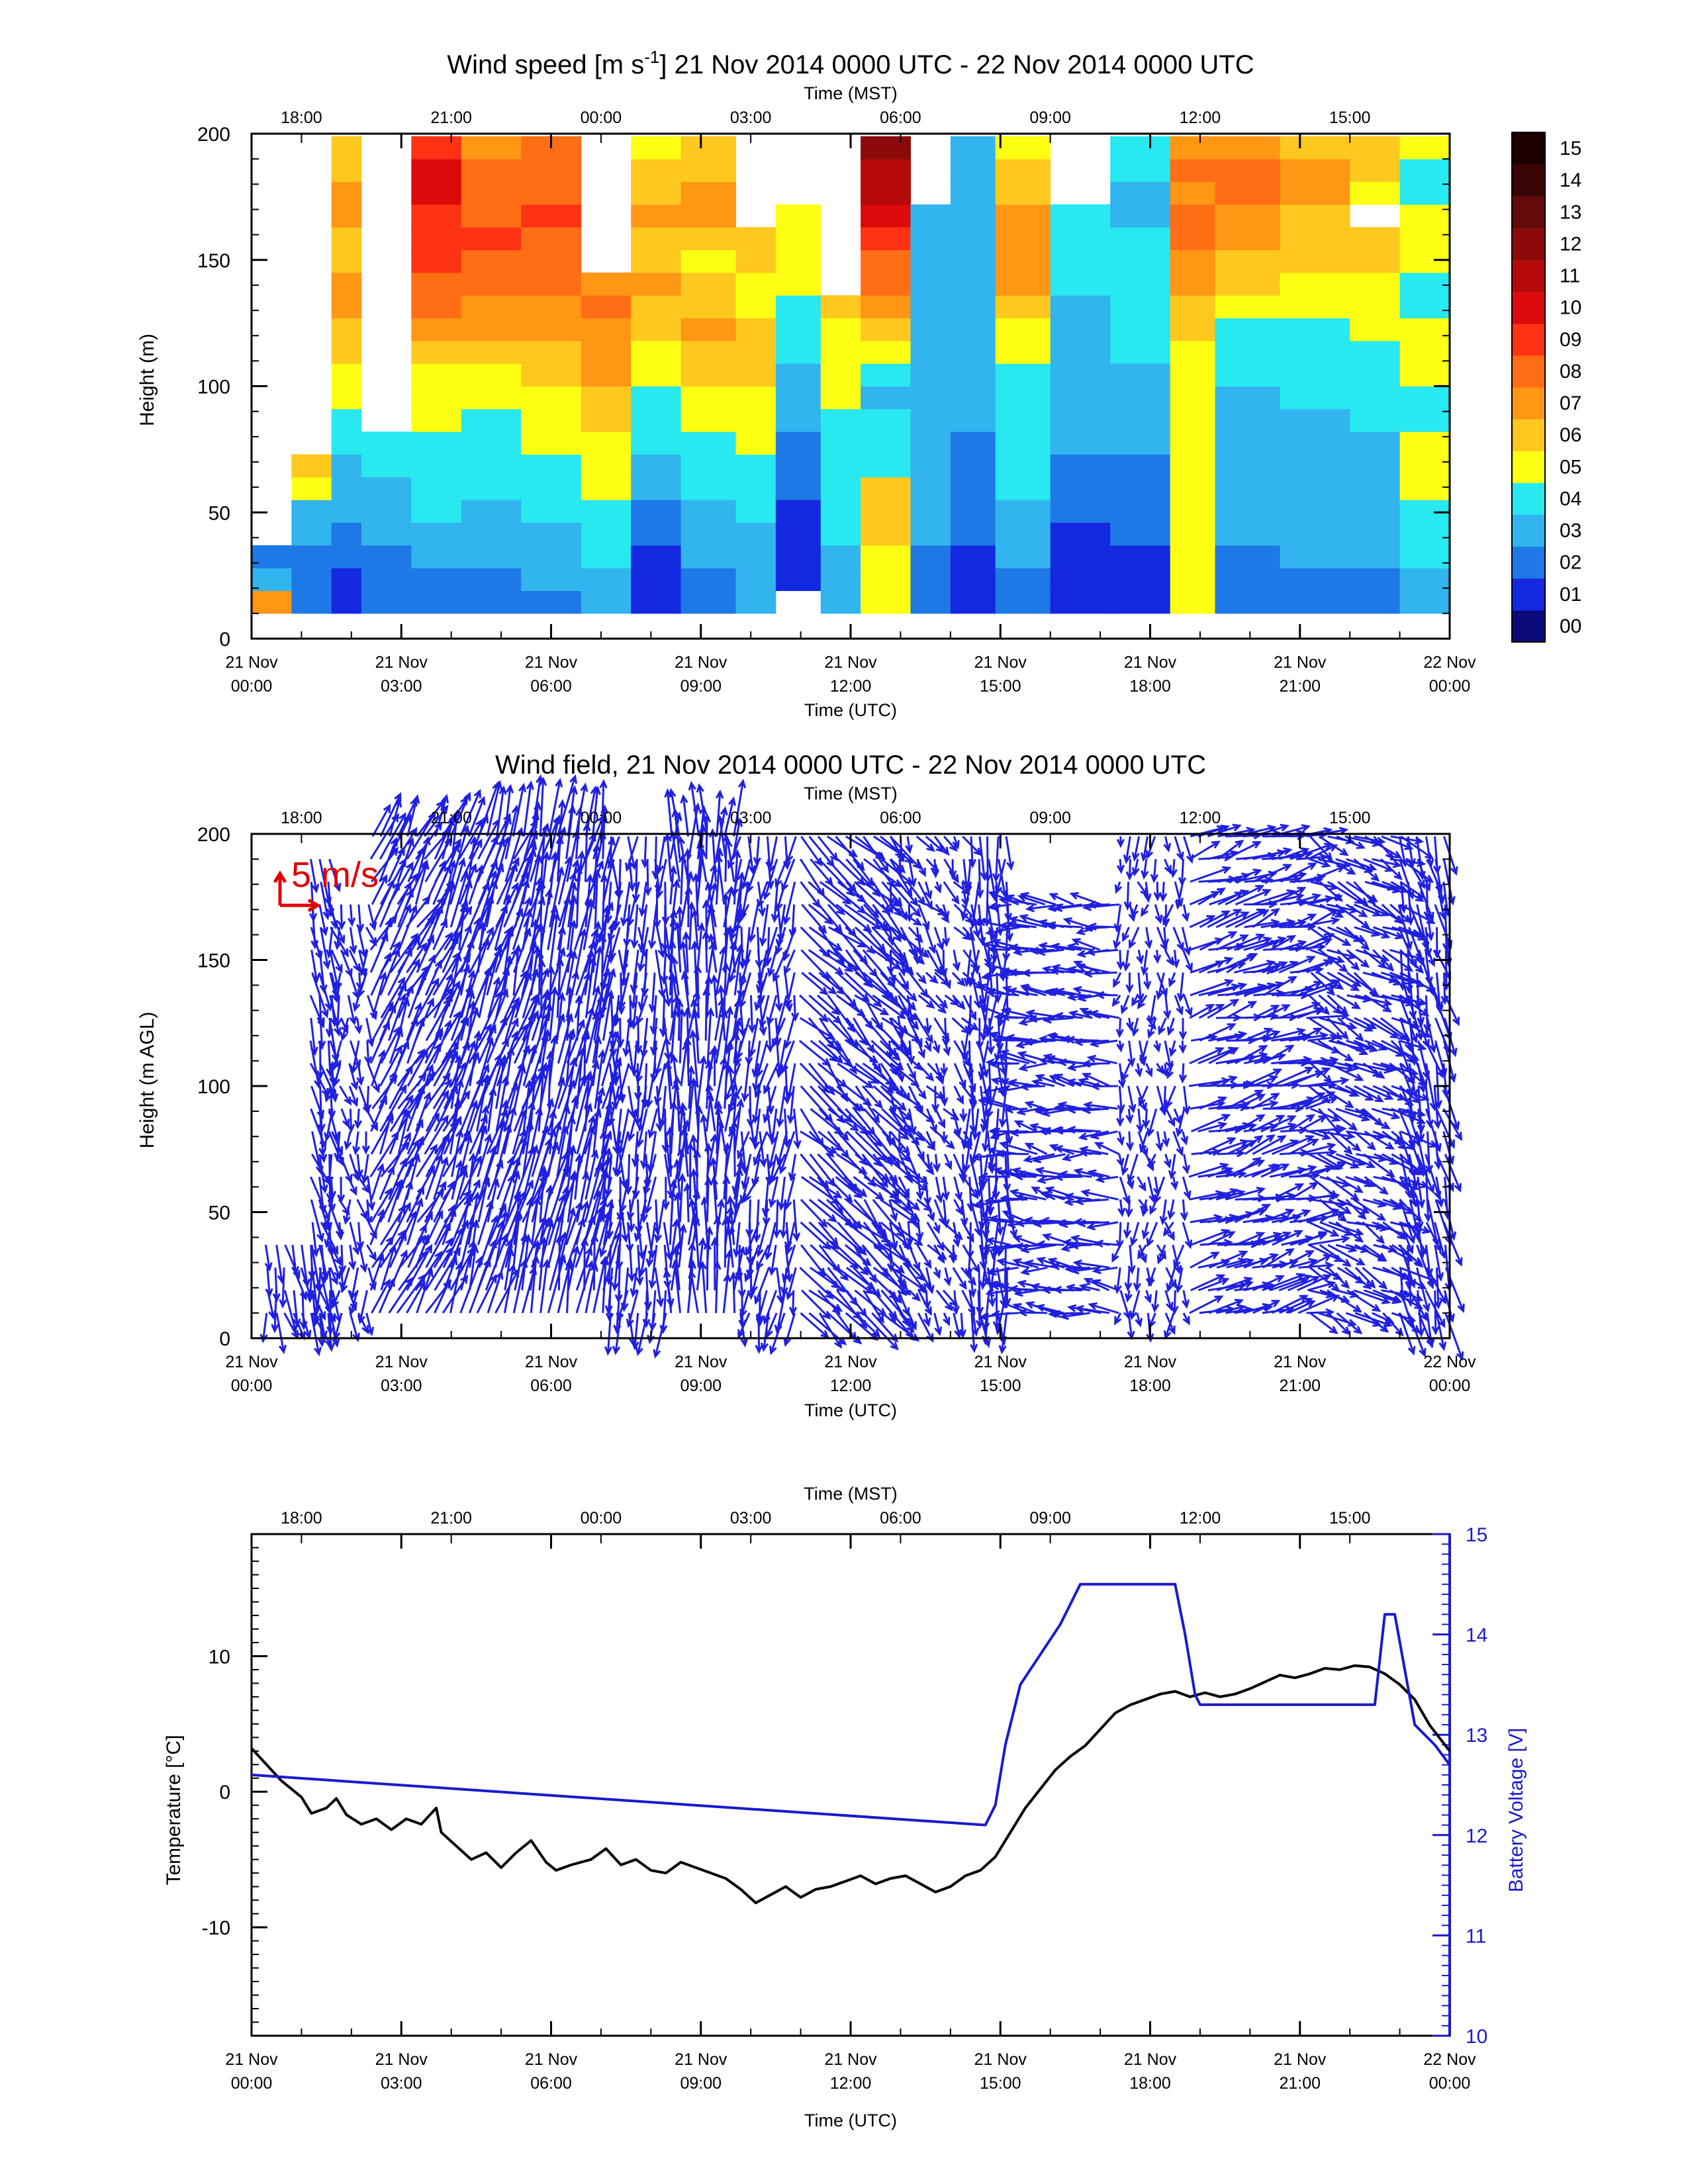  What do you see at coordinates (1570, 531) in the screenshot?
I see `colorbar-label: 03` at bounding box center [1570, 531].